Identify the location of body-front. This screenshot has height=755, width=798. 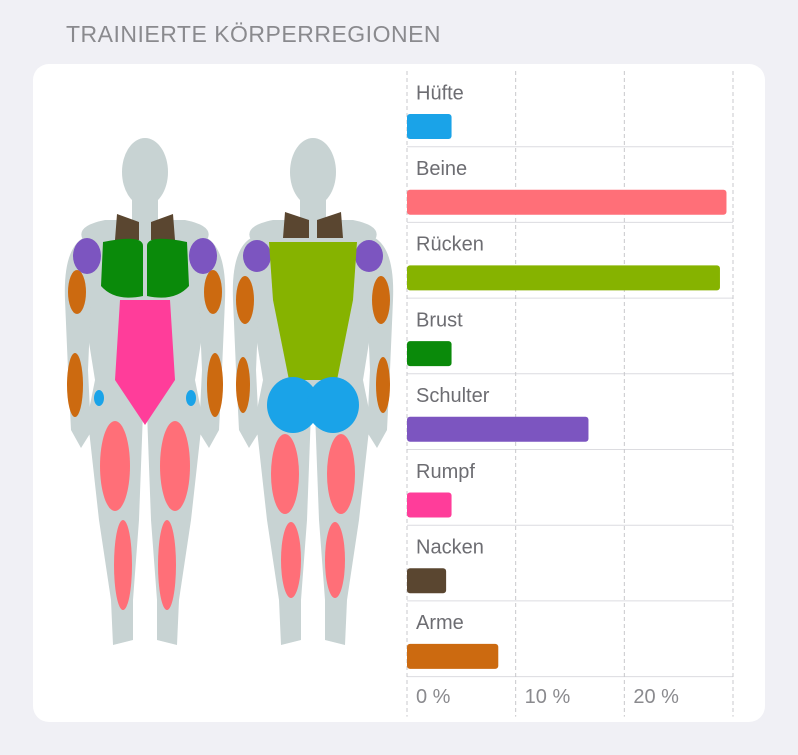
(145, 391).